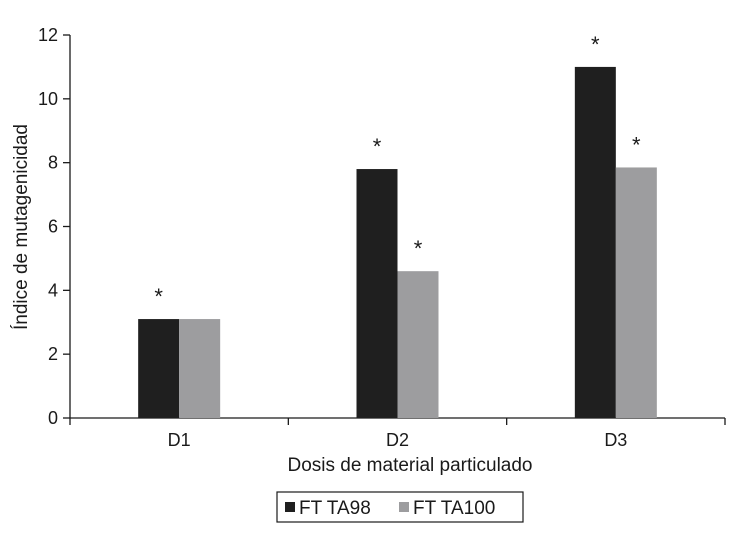 Image resolution: width=737 pixels, height=537 pixels. I want to click on y-tick-label: 8, so click(53, 163).